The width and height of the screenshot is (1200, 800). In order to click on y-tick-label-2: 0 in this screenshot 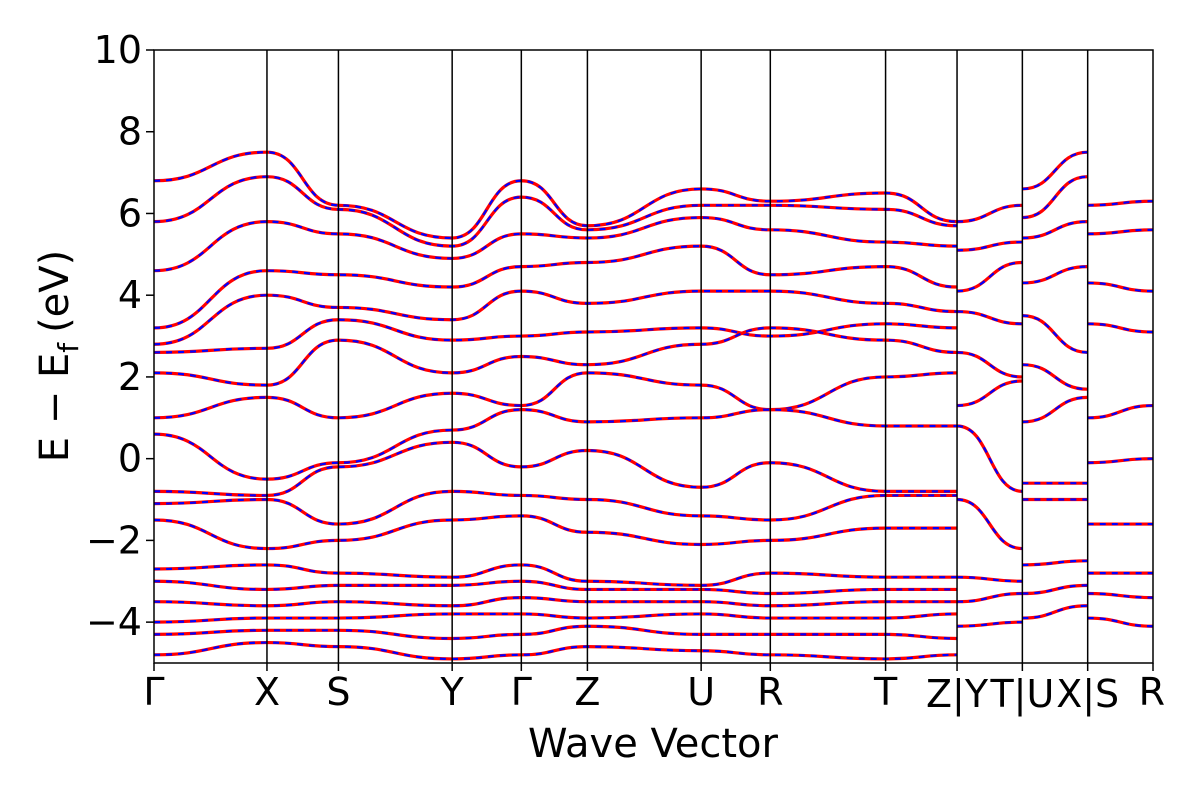, I will do `click(130, 459)`.